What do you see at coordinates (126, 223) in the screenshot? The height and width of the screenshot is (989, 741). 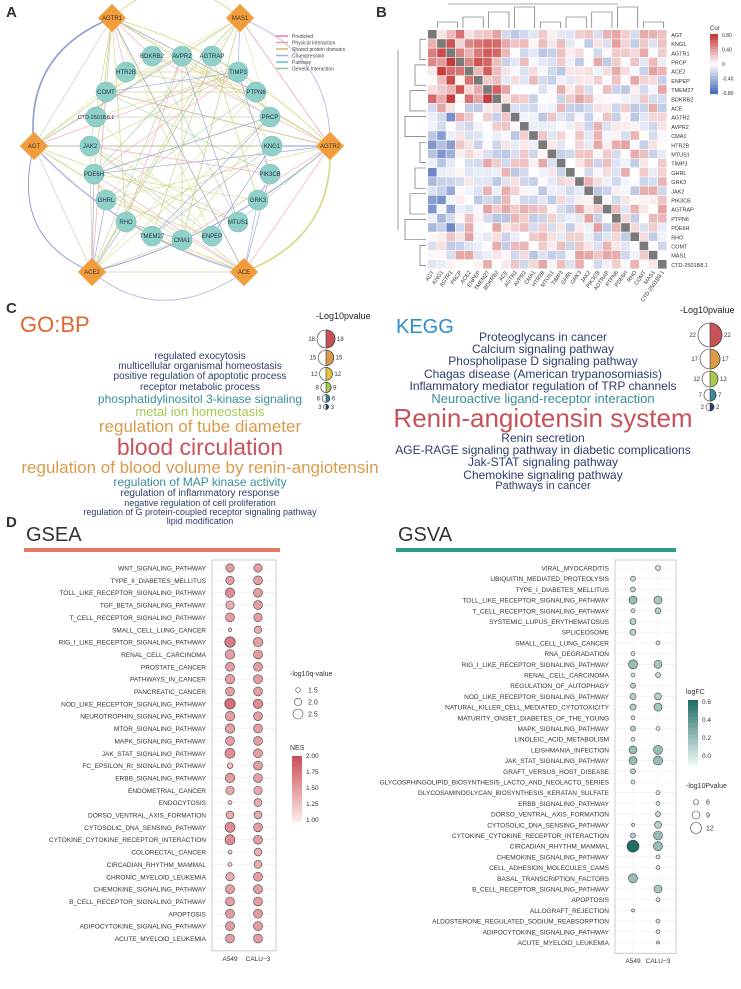 I see `network-node-label: RHO` at bounding box center [126, 223].